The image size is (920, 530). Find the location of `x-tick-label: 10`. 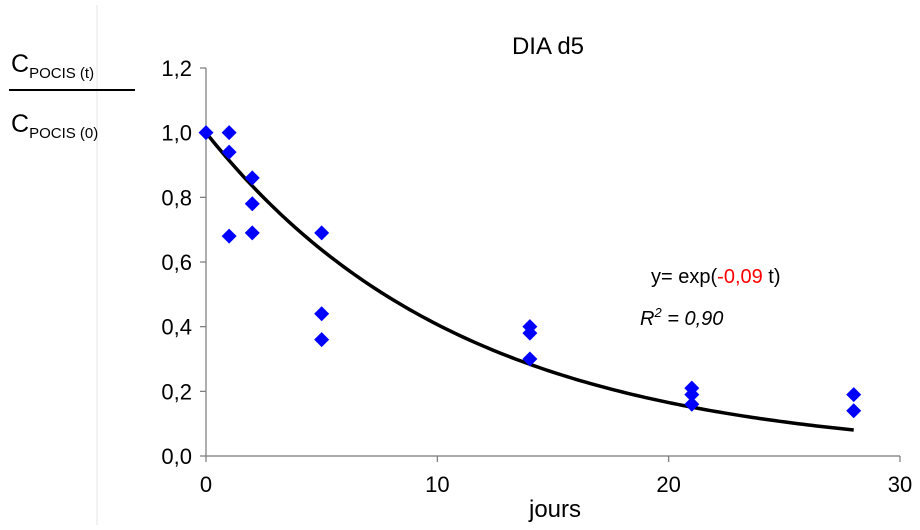

x-tick-label: 10 is located at coordinates (437, 484).